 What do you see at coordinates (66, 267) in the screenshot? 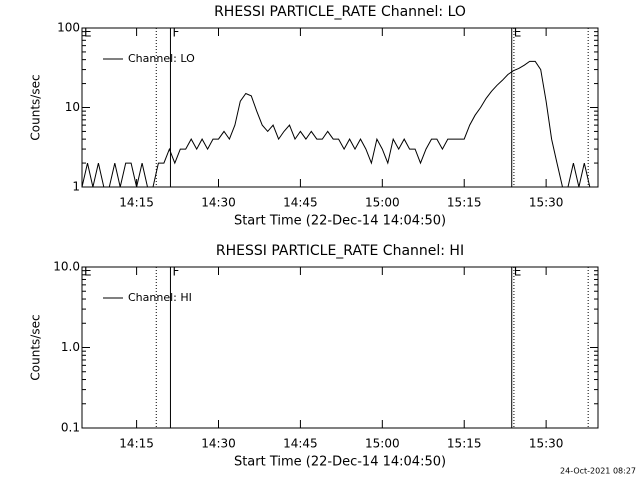
I see `y-tick-label: 10.0` at bounding box center [66, 267].